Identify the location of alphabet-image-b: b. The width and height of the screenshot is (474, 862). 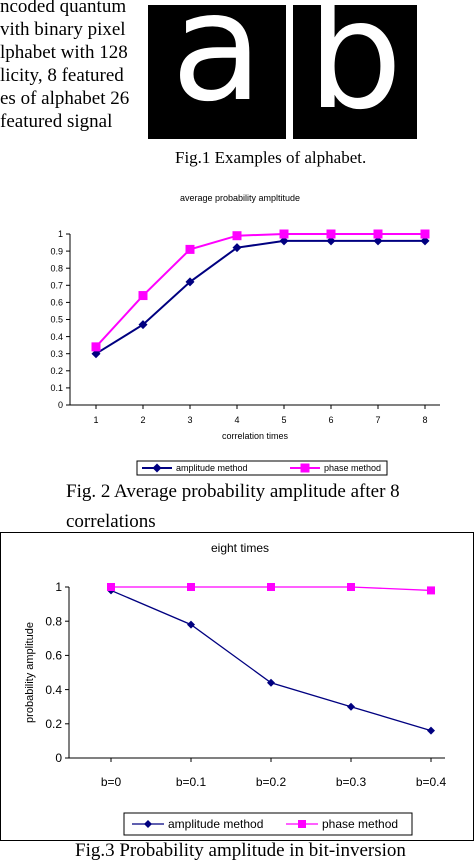
(355, 69).